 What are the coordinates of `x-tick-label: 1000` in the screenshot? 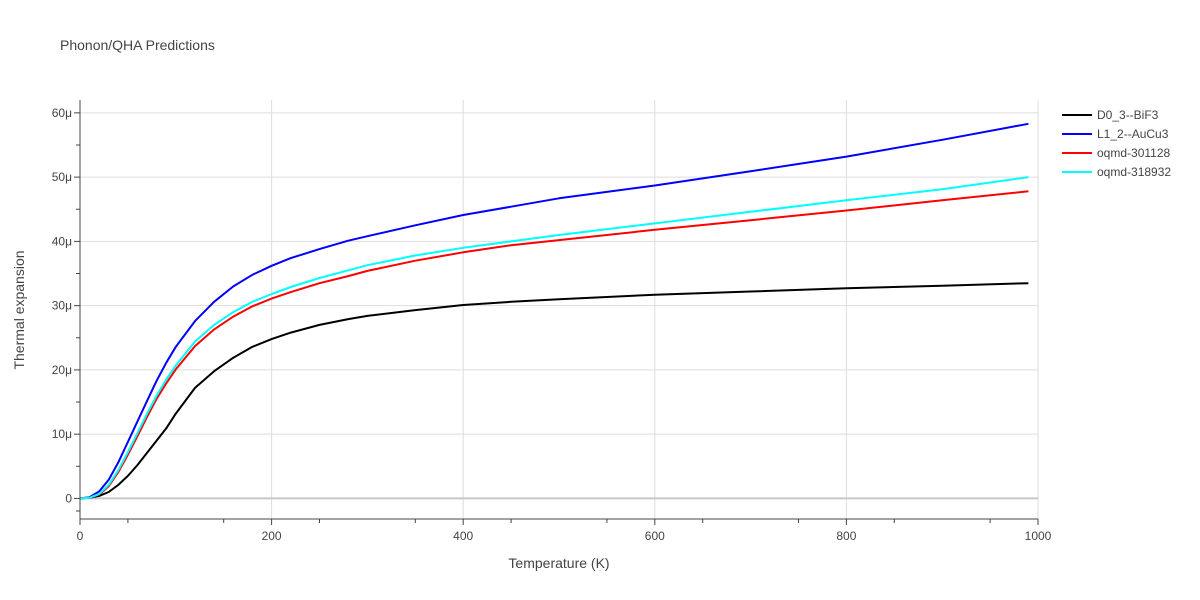 It's located at (1038, 536).